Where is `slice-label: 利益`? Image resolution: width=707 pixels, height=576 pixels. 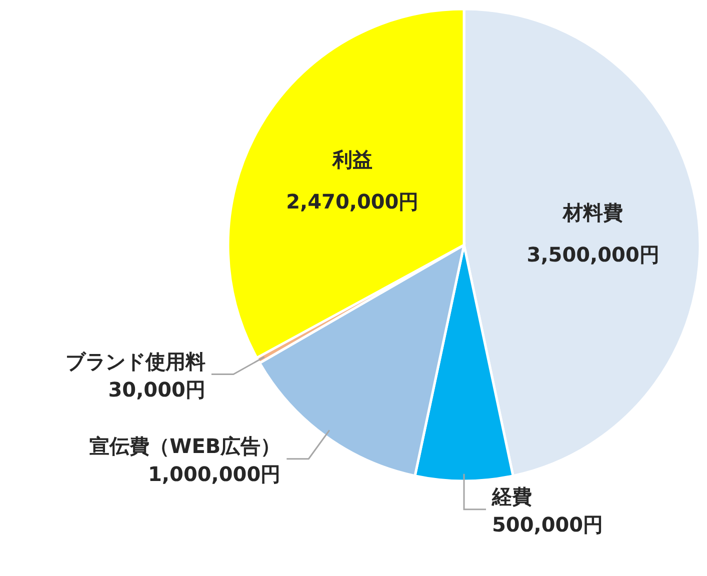
slice-label: 利益 is located at coordinates (351, 160).